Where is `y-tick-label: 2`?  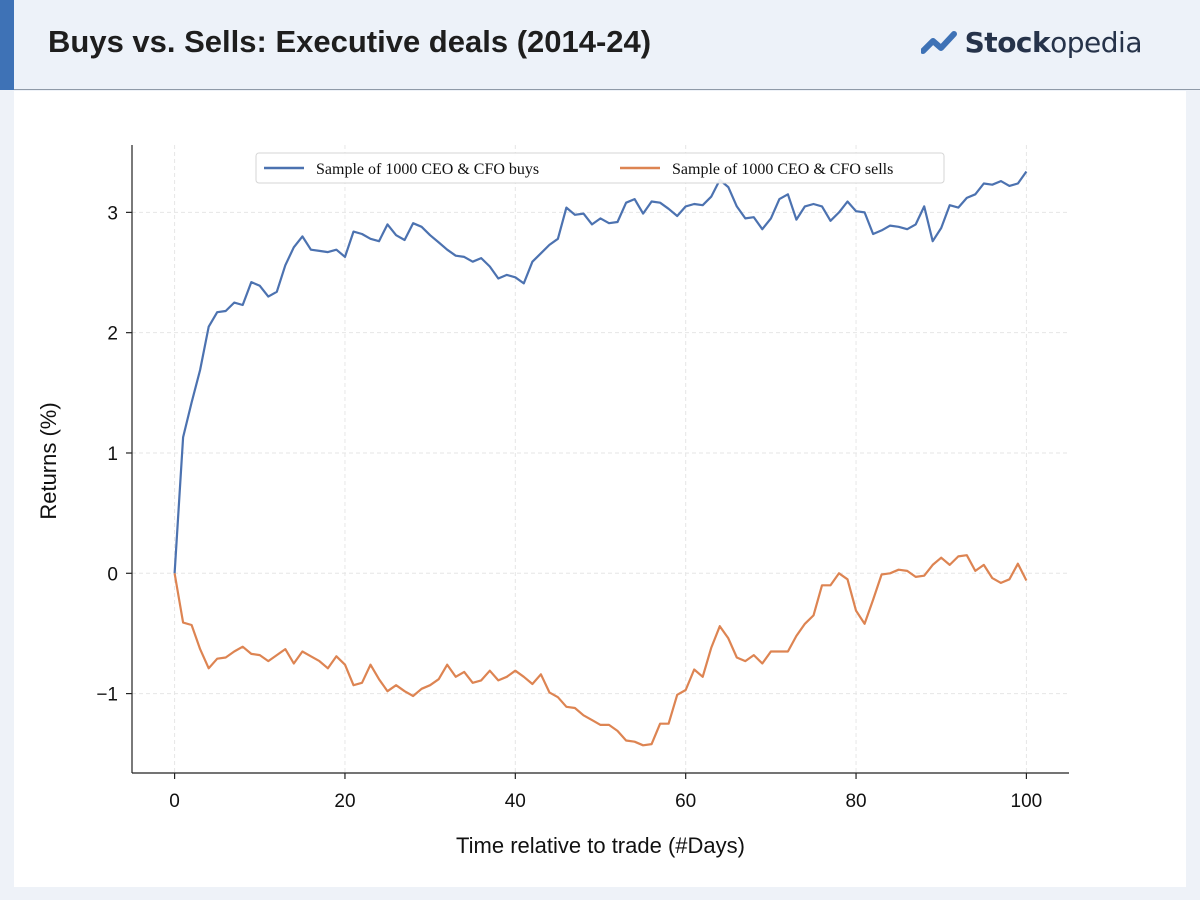 y-tick-label: 2 is located at coordinates (112, 334).